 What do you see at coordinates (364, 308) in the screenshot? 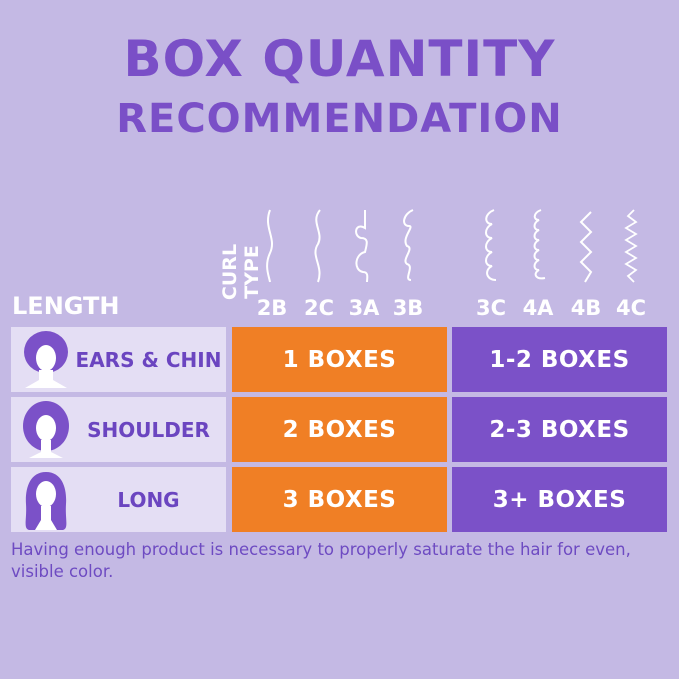
I see `curl-label-3a: 3A` at bounding box center [364, 308].